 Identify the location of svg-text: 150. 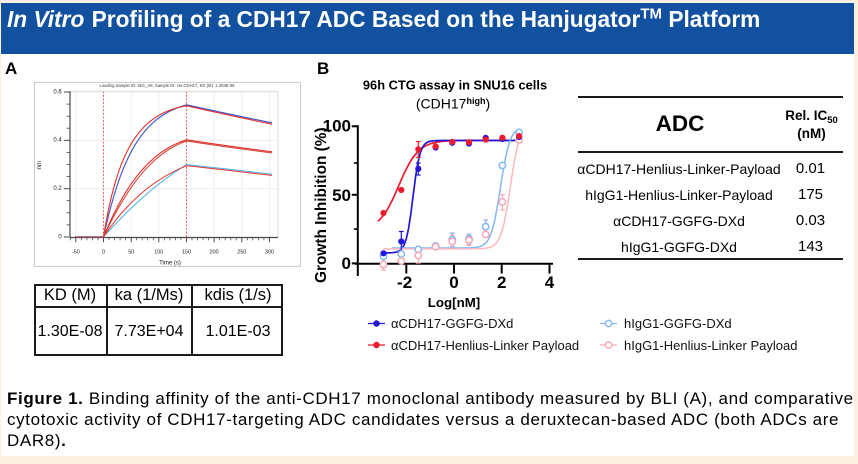
(186, 253).